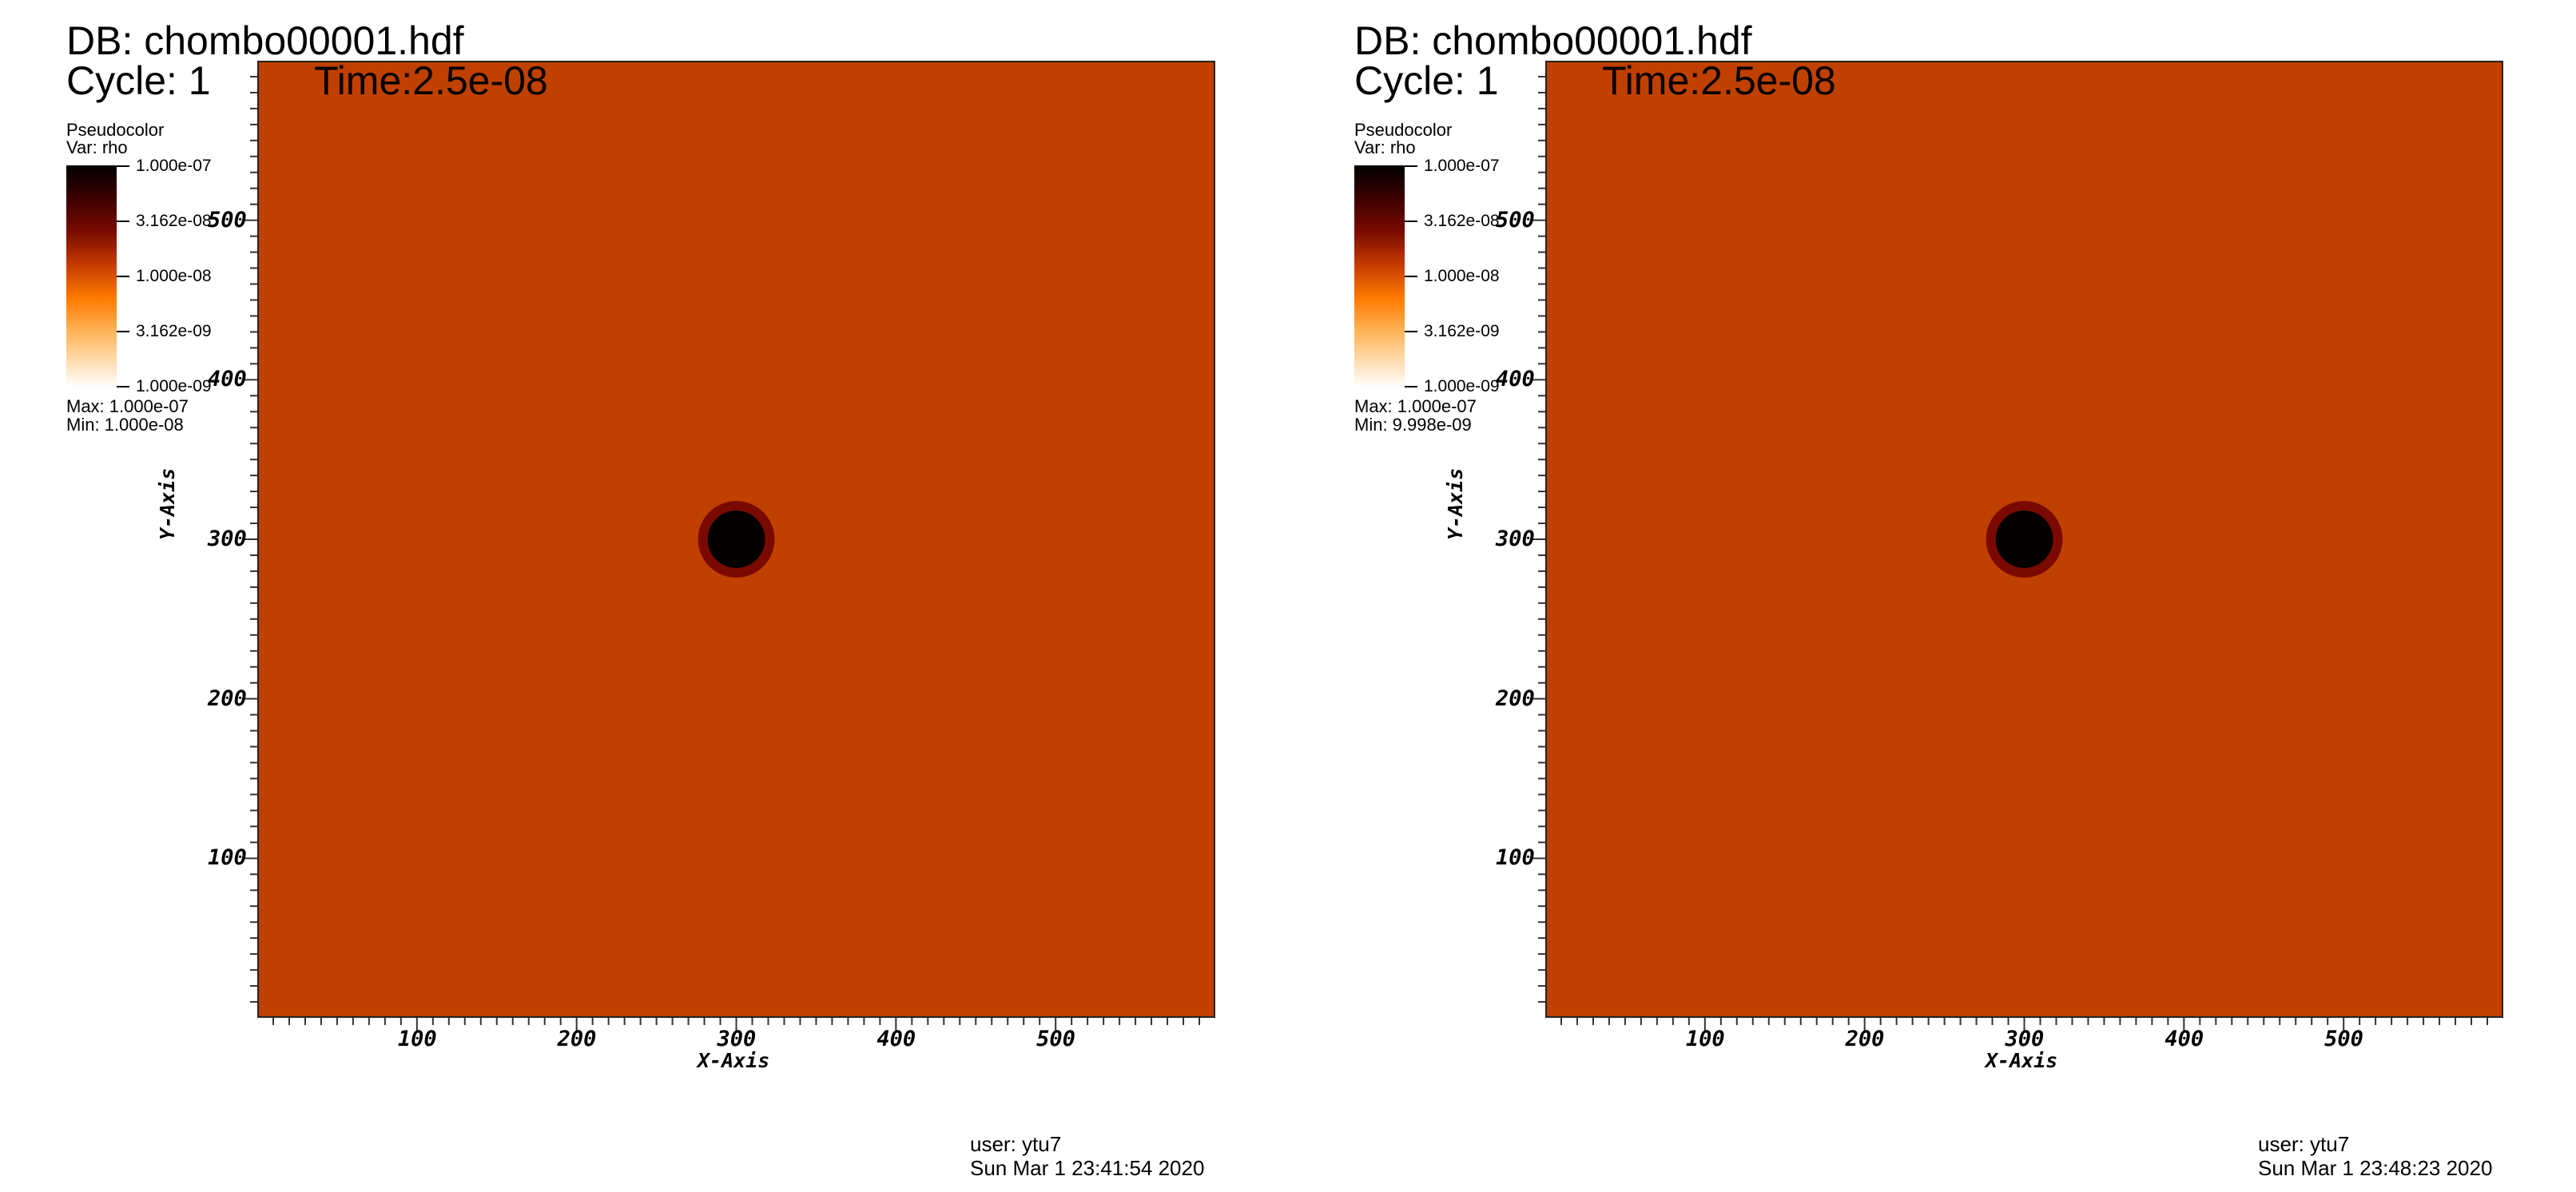  Describe the element at coordinates (1087, 1168) in the screenshot. I see `date-label: Sun Mar 1 23:41:54 2020` at that location.